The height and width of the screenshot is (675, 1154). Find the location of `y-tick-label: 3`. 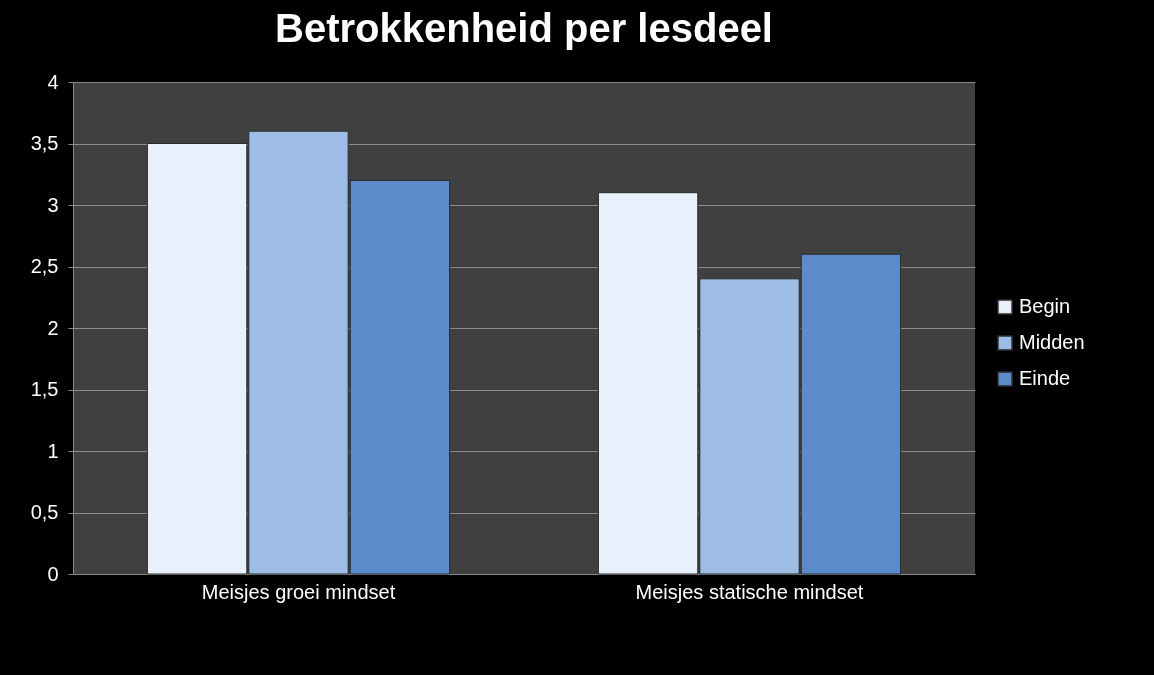

y-tick-label: 3 is located at coordinates (53, 204).